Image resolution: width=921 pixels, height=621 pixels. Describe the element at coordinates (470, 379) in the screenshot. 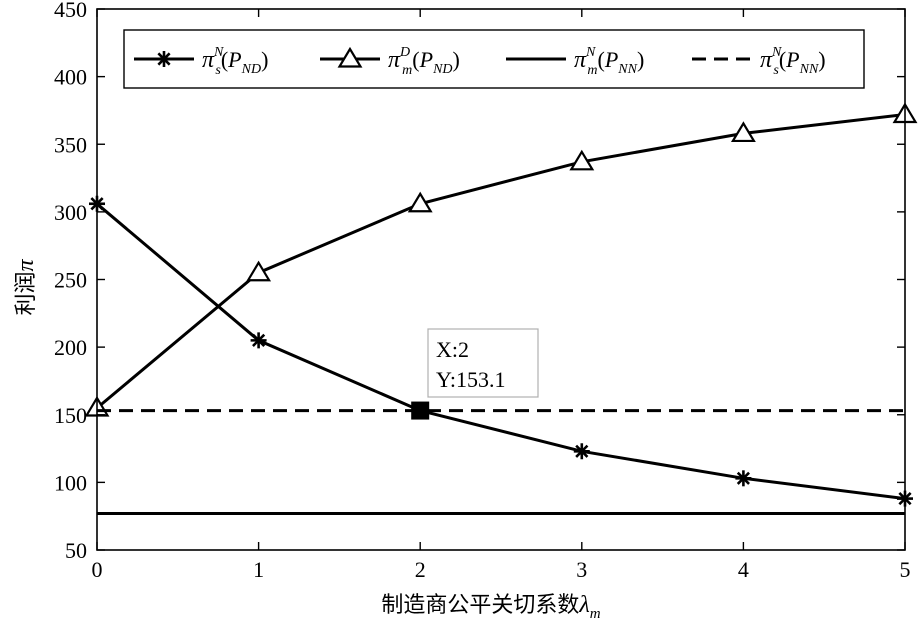

I see `datatip-y: Y:153.1` at that location.